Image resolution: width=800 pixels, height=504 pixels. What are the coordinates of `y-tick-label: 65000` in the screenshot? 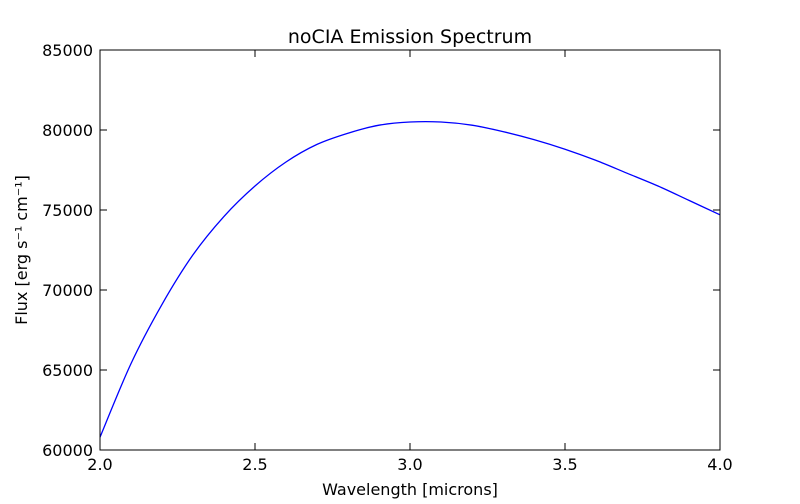 It's located at (67, 370).